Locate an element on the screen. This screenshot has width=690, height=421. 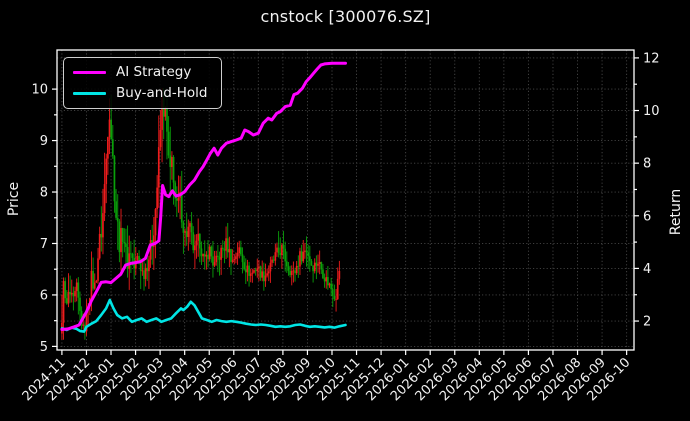
right-tick-label: 2 is located at coordinates (647, 322).